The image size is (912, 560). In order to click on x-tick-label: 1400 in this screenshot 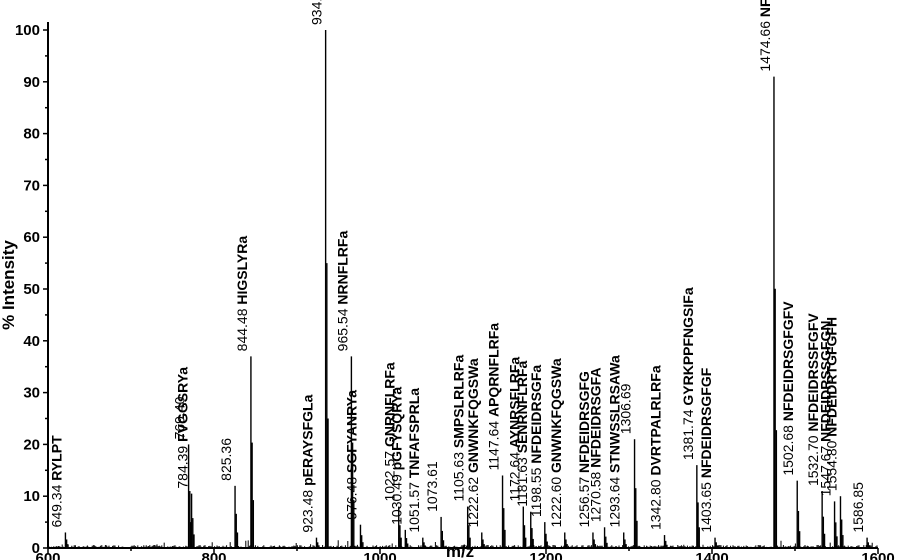, I will do `click(711, 555)`.